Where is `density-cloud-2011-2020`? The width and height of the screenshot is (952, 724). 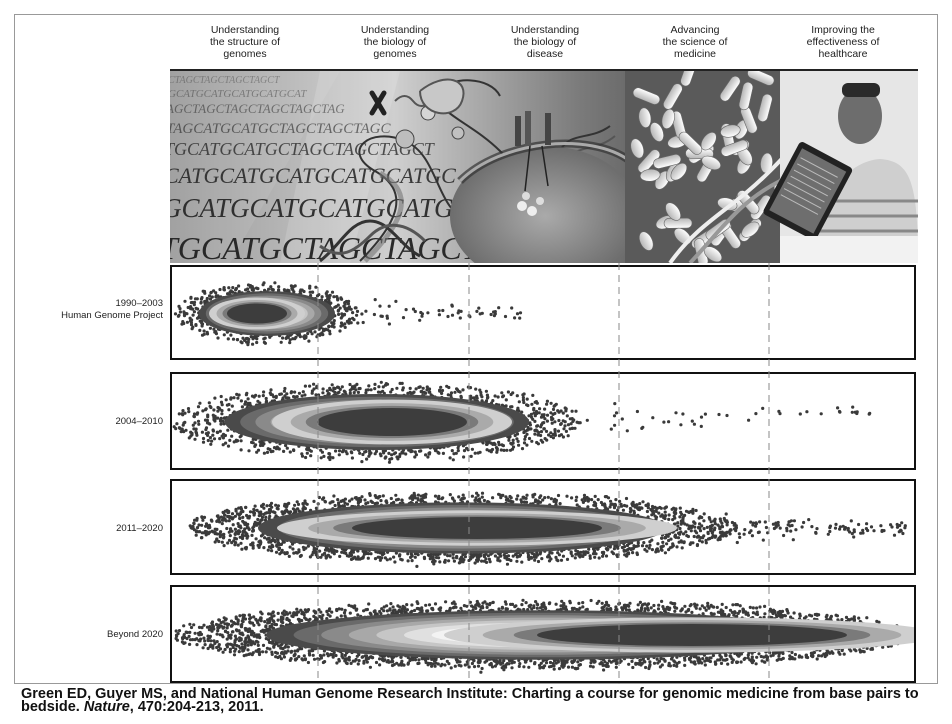 density-cloud-2011-2020 is located at coordinates (547, 529).